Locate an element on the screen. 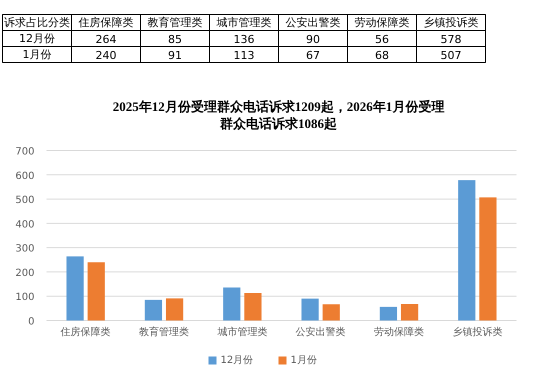 This screenshot has width=560, height=380. text: 诉求占比分类 is located at coordinates (37, 22).